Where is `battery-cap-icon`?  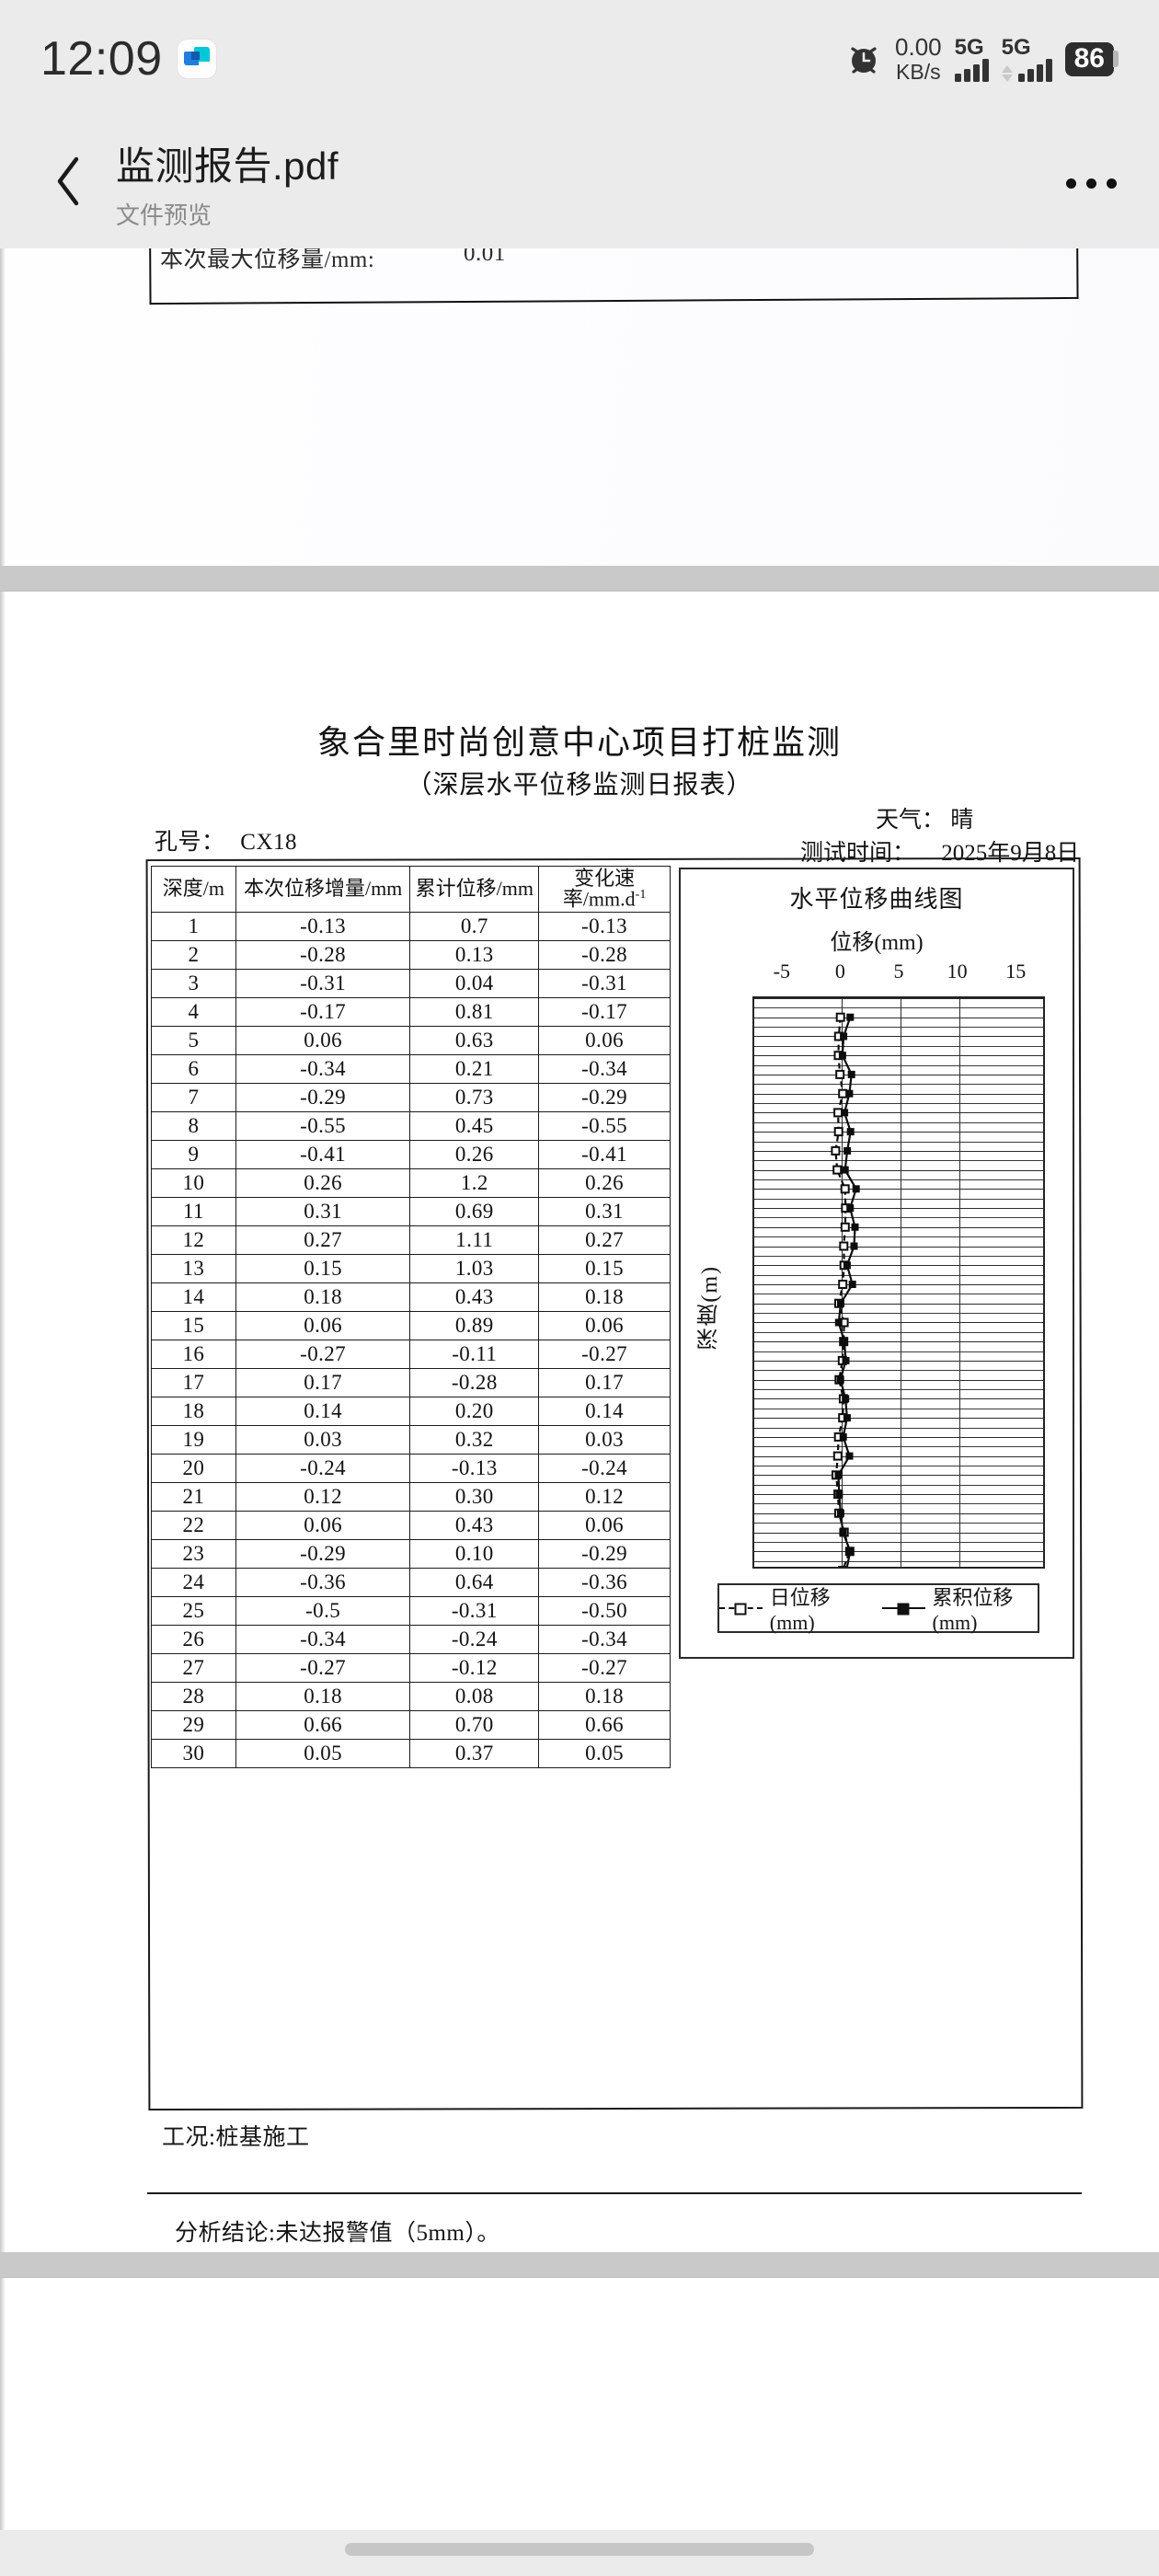 battery-cap-icon is located at coordinates (1116, 59).